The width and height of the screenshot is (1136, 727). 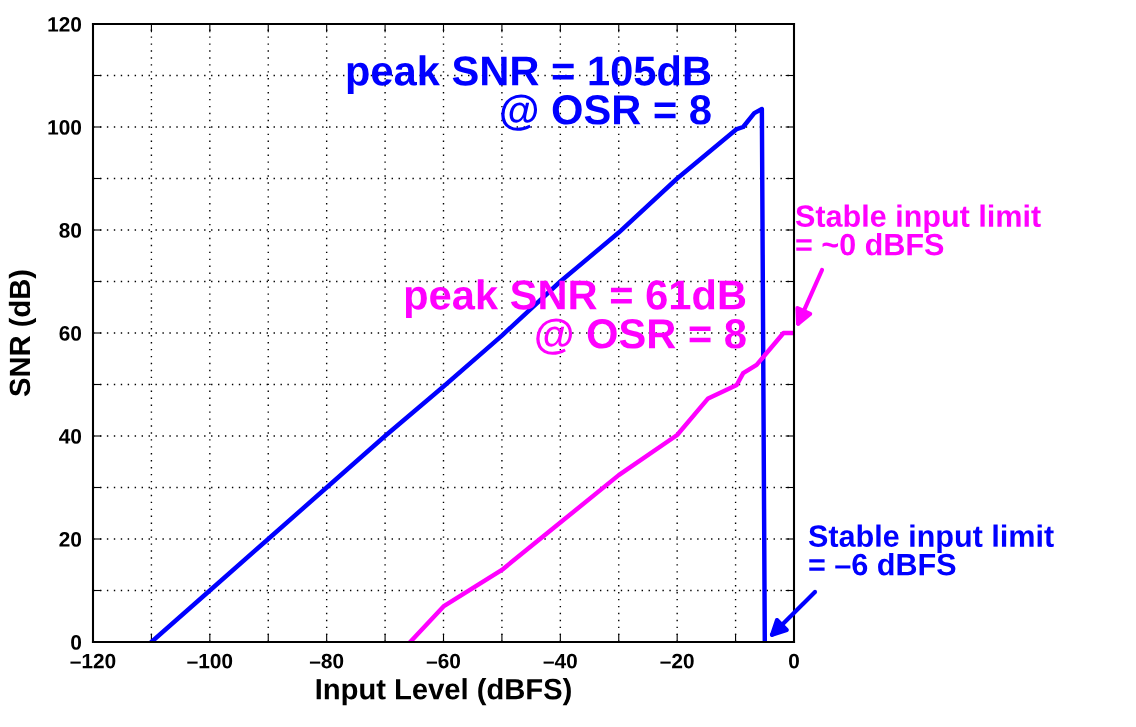 What do you see at coordinates (70, 539) in the screenshot?
I see `y-tick-label: 20` at bounding box center [70, 539].